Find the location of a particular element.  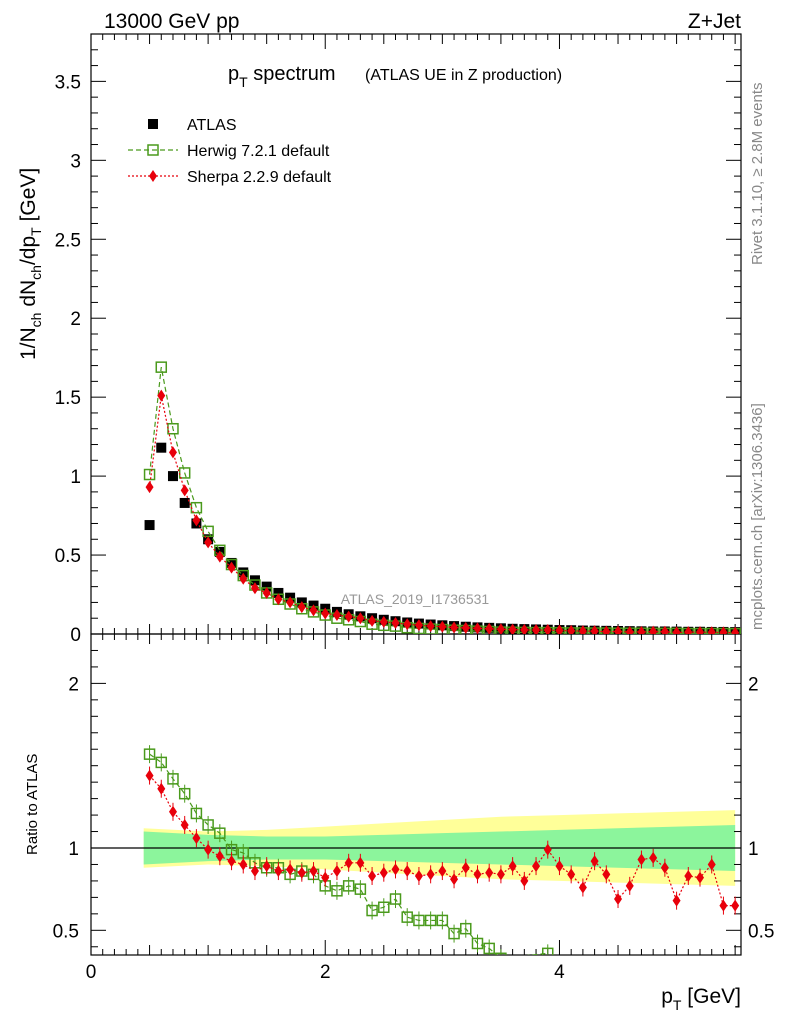

ratio-y-tick-label: 2 is located at coordinates (73, 684).